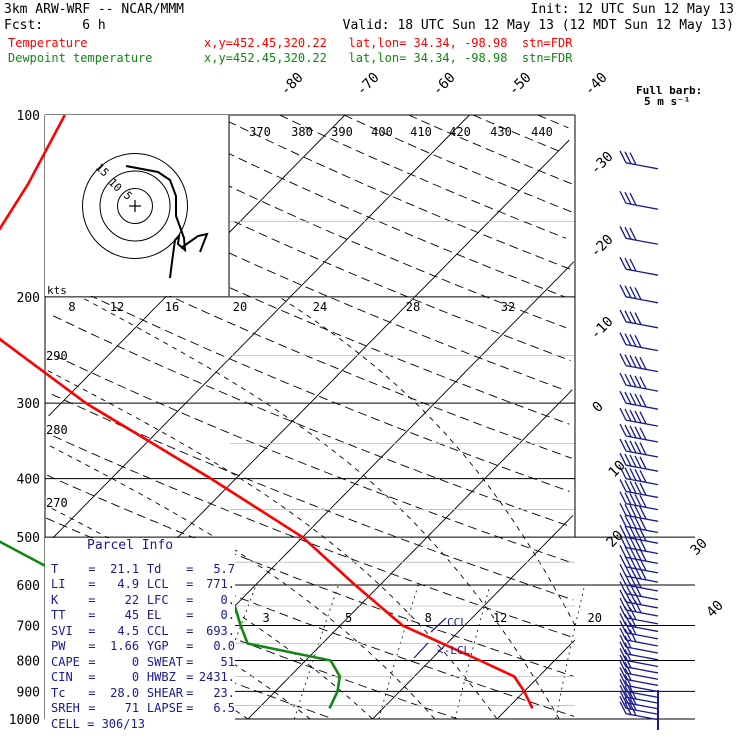  Describe the element at coordinates (28, 404) in the screenshot. I see `pressure-label-300: 300` at that location.